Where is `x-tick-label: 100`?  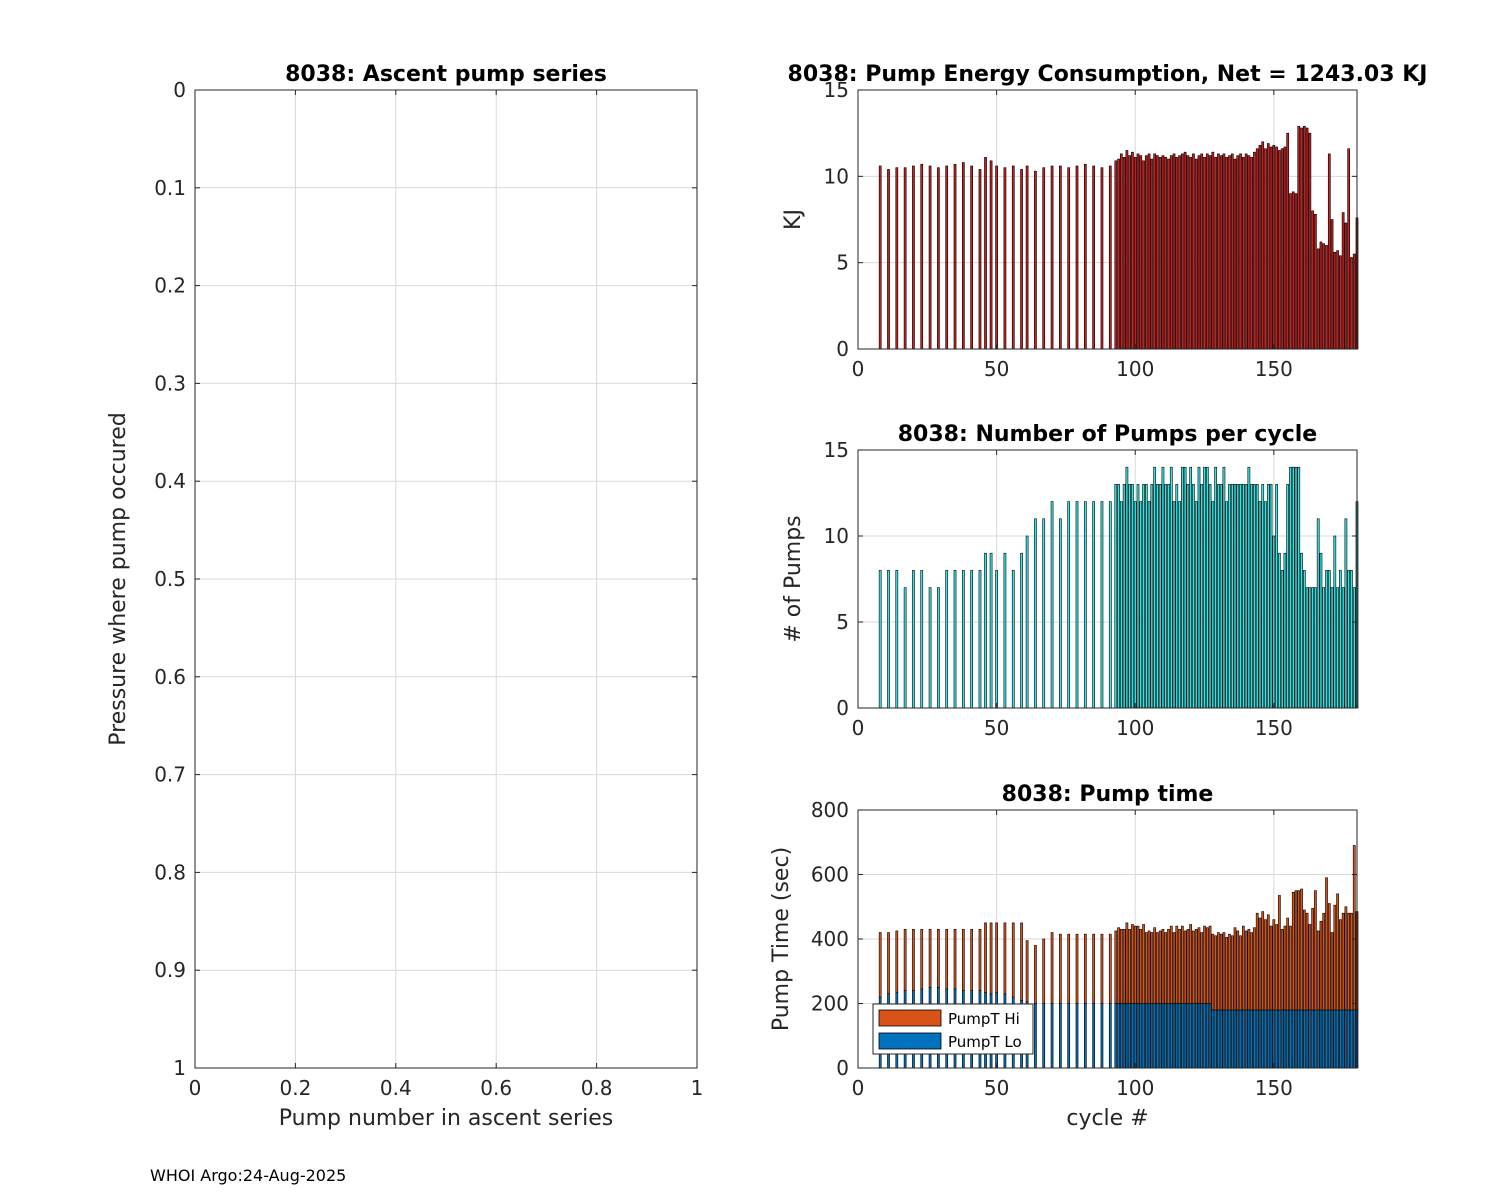 x-tick-label: 100 is located at coordinates (1135, 728).